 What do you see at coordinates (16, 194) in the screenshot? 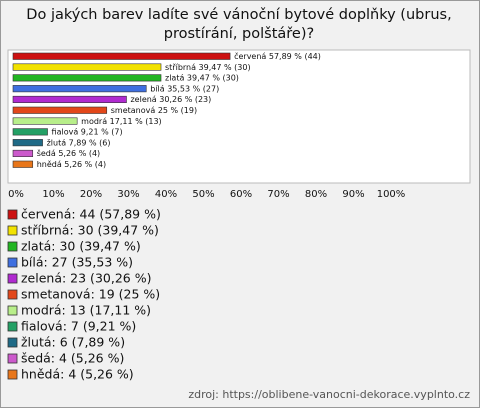
I see `x-tick-label: 0%` at bounding box center [16, 194].